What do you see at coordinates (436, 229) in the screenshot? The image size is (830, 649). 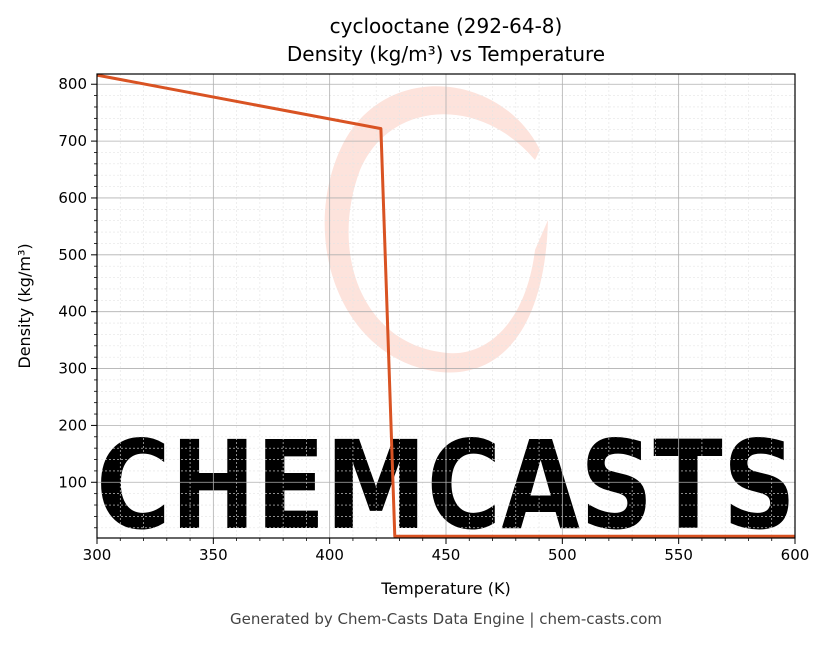 I see `watermark-c-logo` at bounding box center [436, 229].